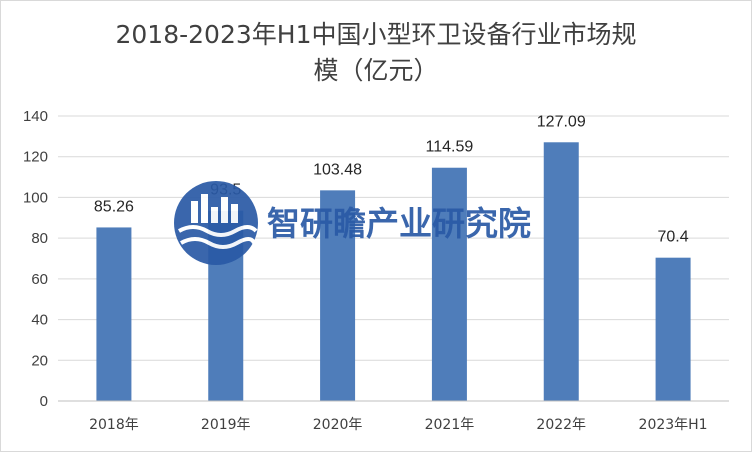 The width and height of the screenshot is (752, 452). Describe the element at coordinates (450, 425) in the screenshot. I see `x-tick-label: 2021年` at that location.